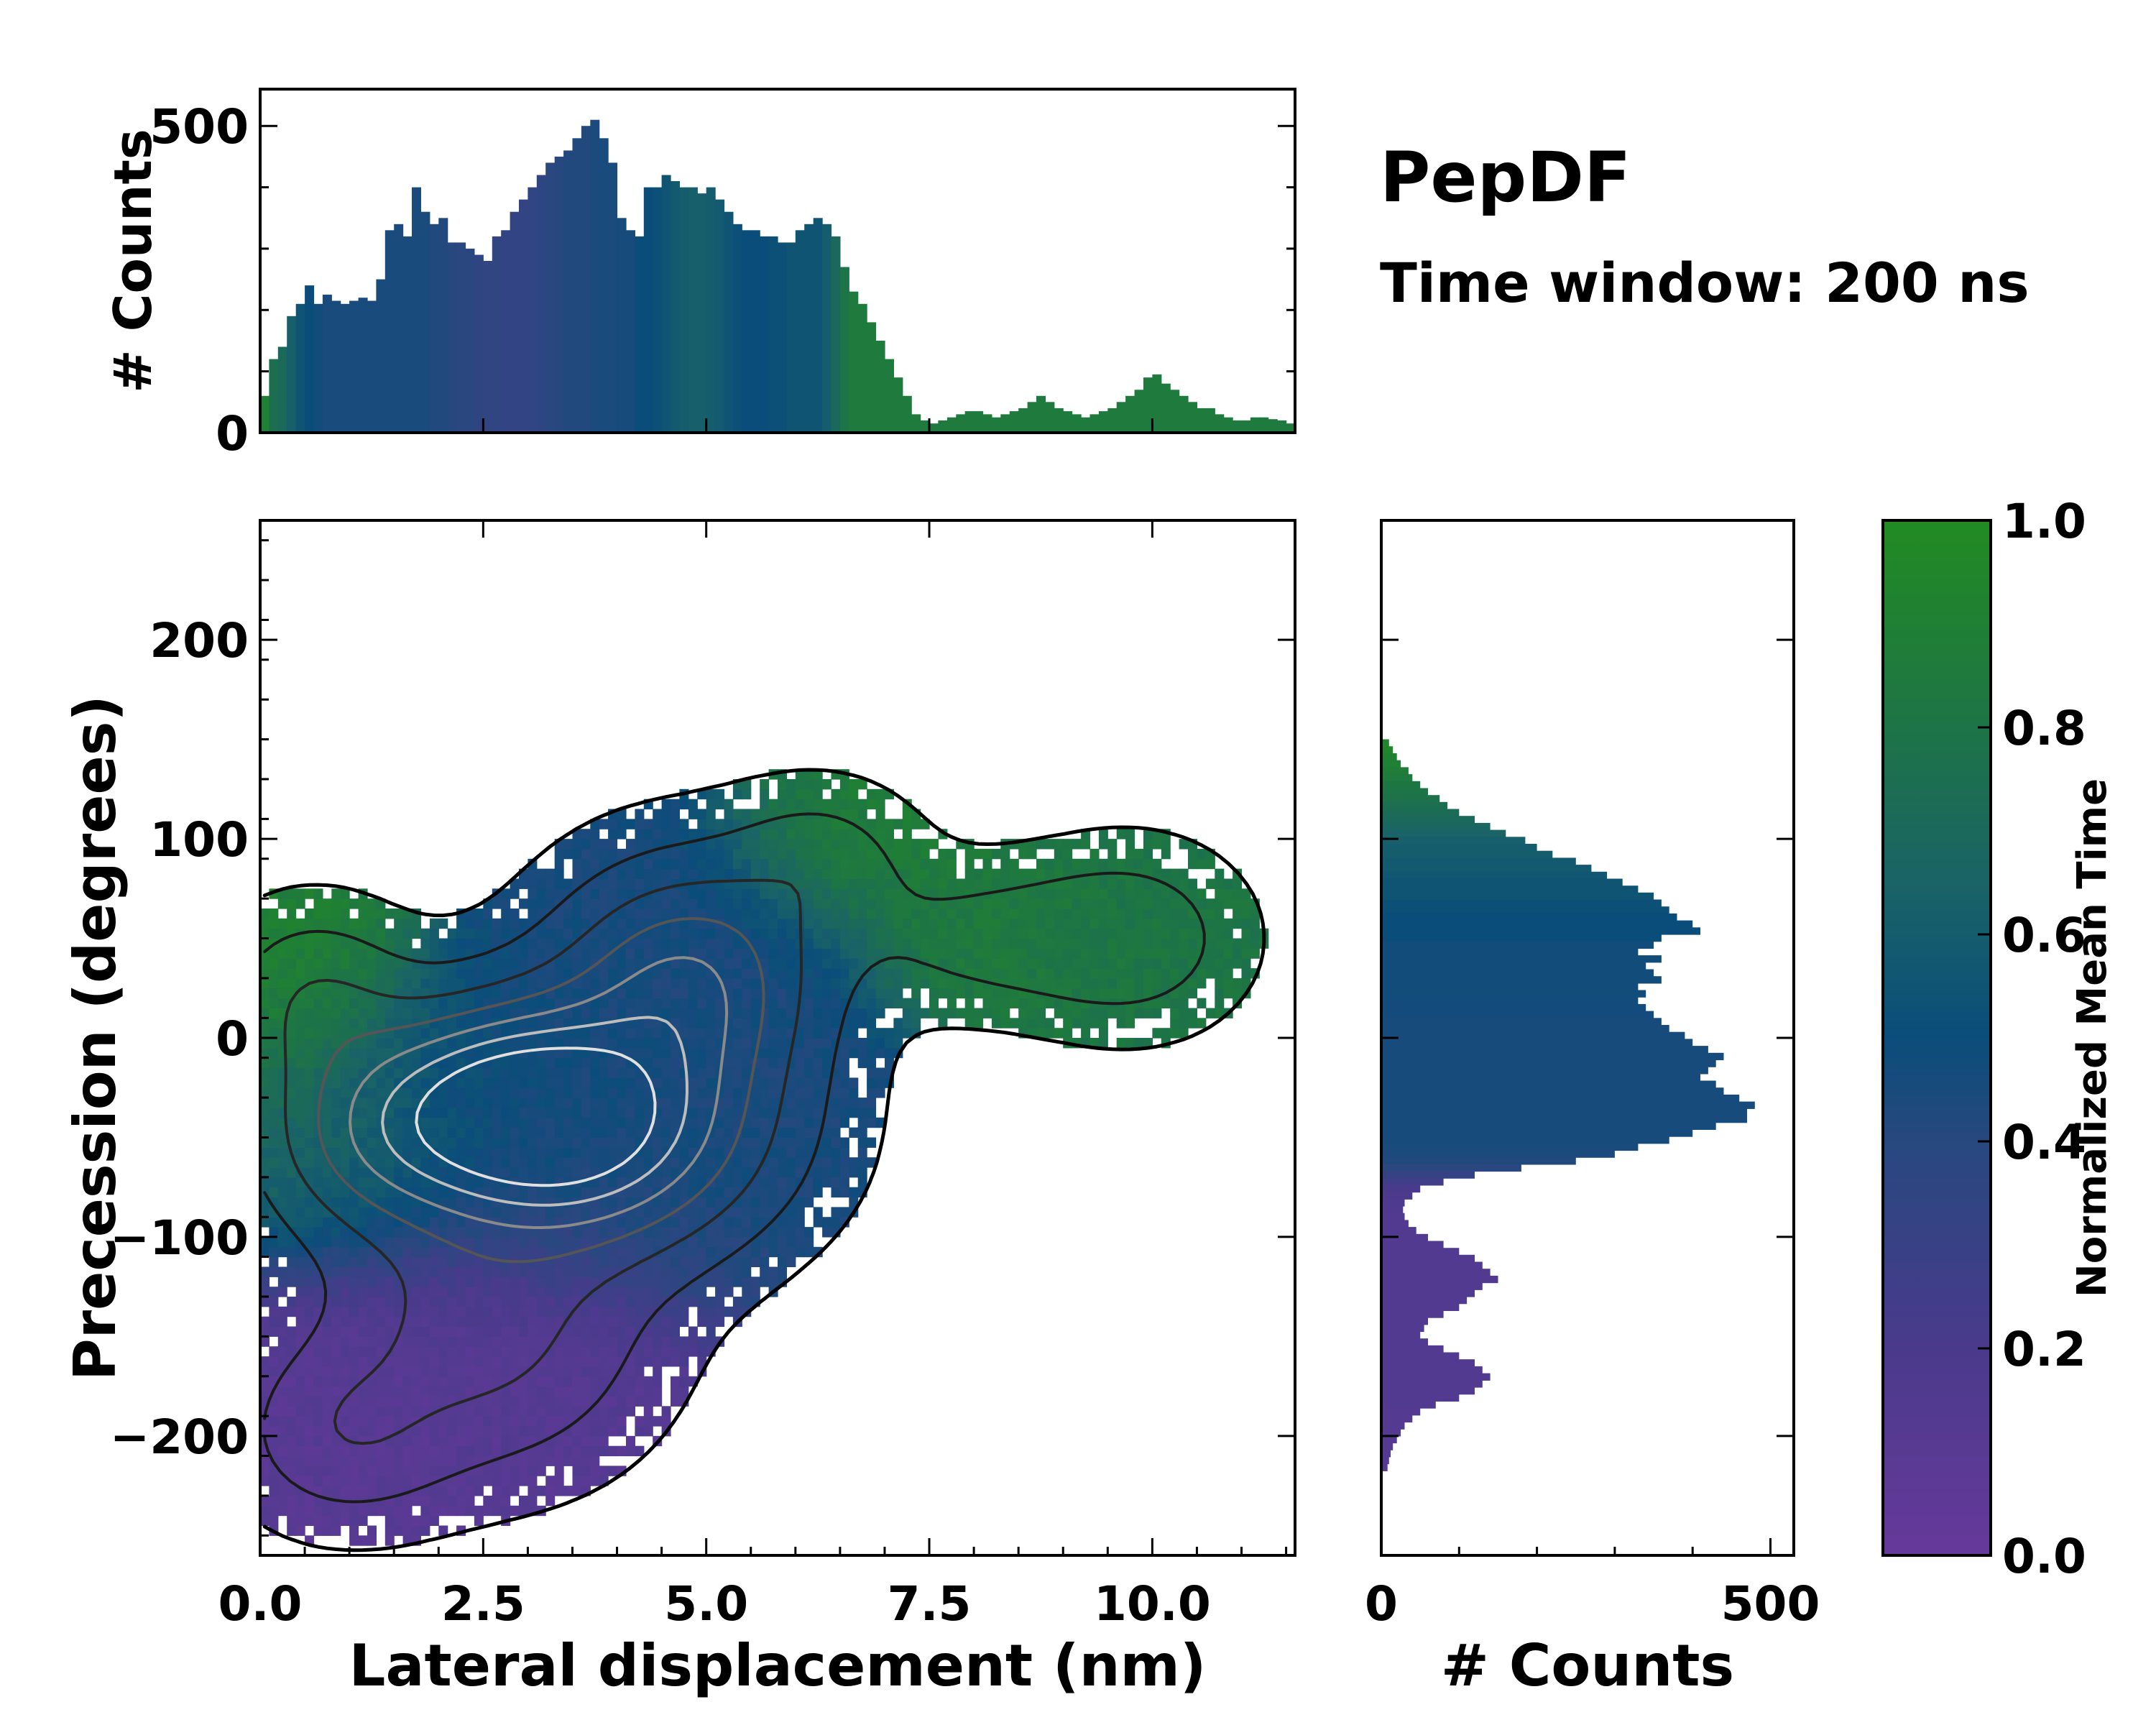 The height and width of the screenshot is (1725, 2156). What do you see at coordinates (483, 1604) in the screenshot?
I see `x-tick-label: 2.5` at bounding box center [483, 1604].